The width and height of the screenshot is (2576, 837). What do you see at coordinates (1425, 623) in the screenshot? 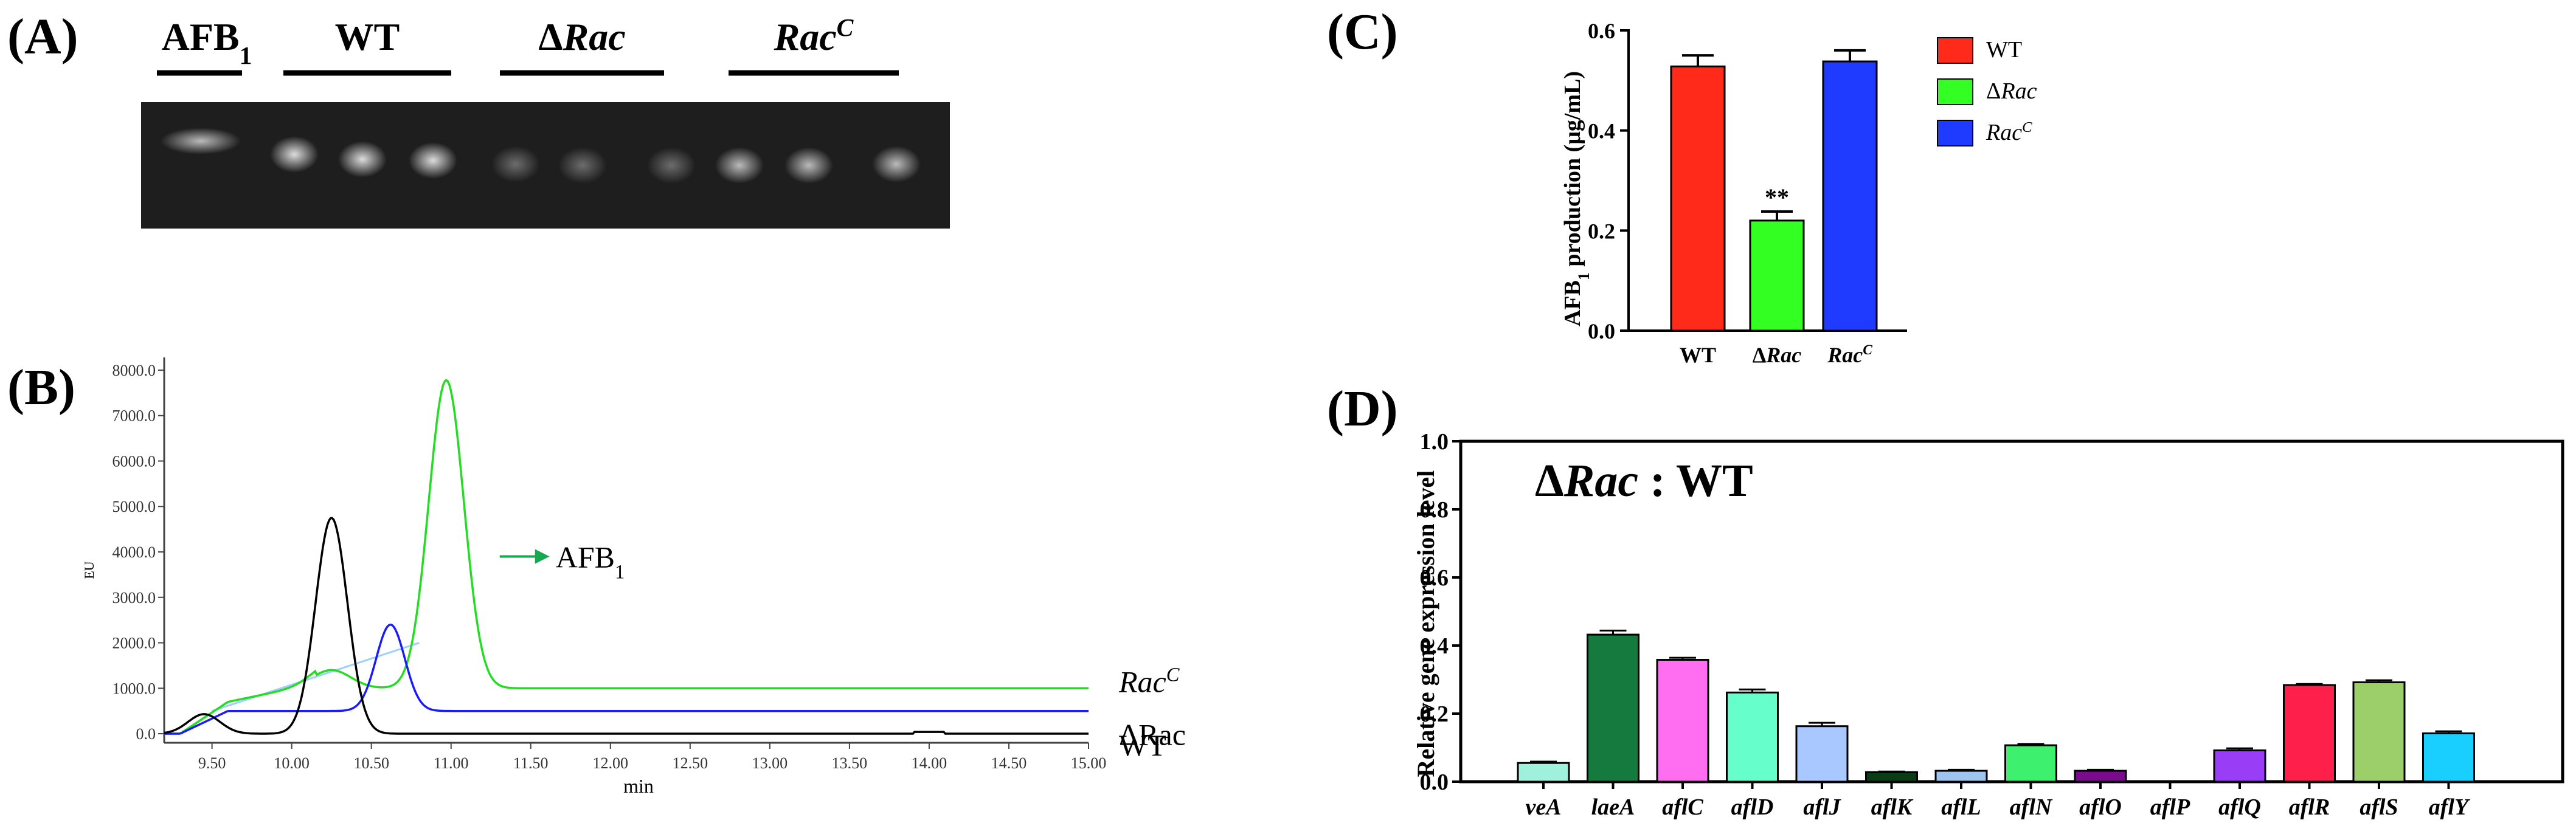
I see `y-axis-title: Relative gene expression level` at bounding box center [1425, 623].